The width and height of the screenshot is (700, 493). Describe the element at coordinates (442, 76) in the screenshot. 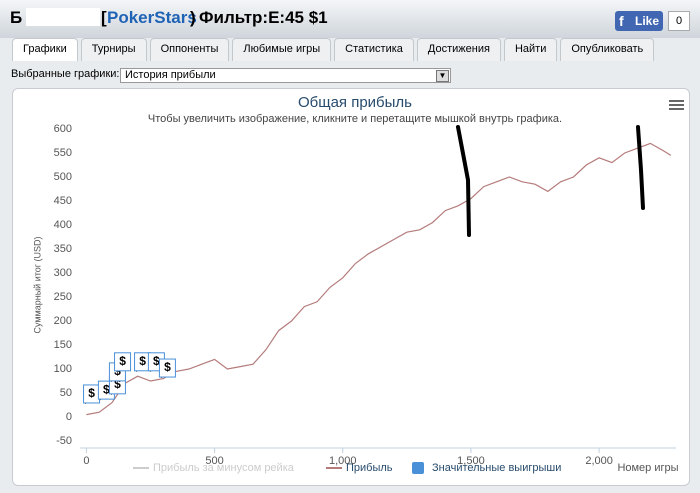

I see `dropdown-arrow: ▼` at that location.